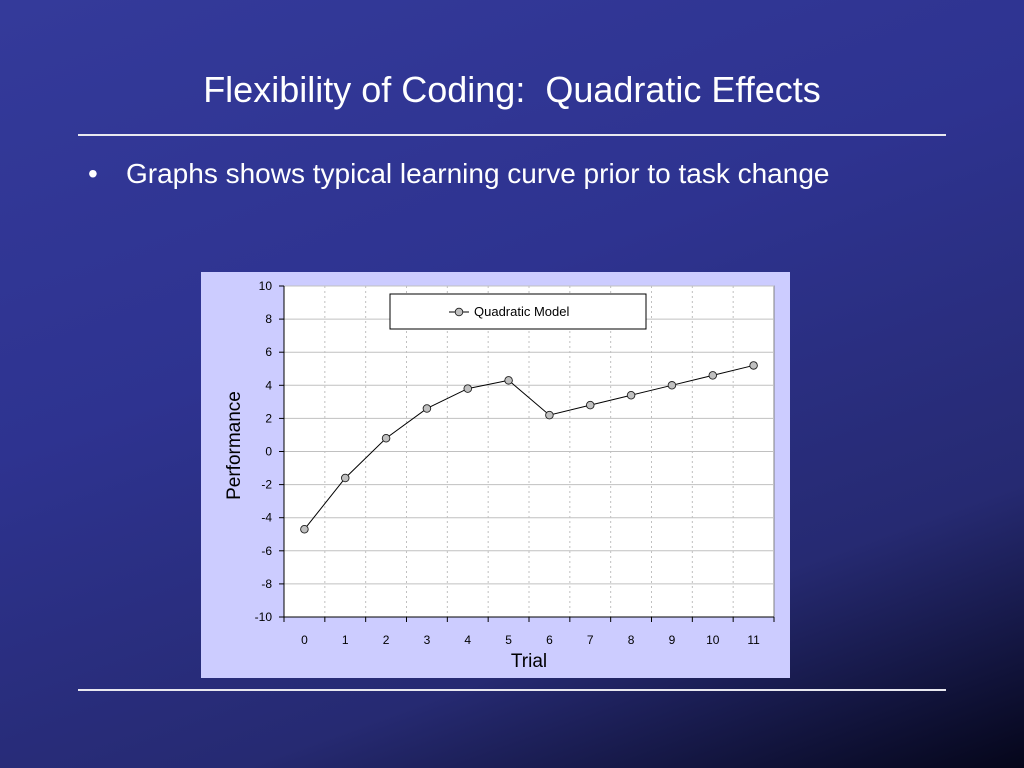 Image resolution: width=1024 pixels, height=768 pixels. I want to click on y-tick-label: 4, so click(268, 385).